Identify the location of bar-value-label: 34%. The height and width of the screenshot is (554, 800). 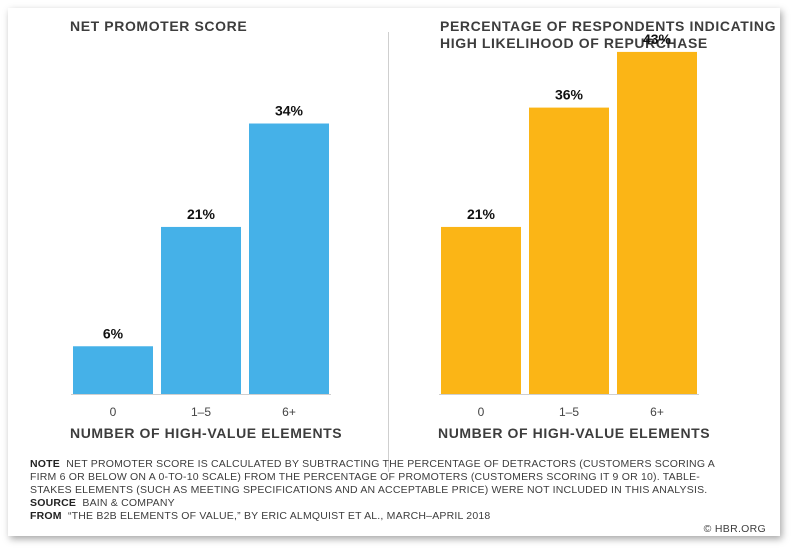
(289, 111).